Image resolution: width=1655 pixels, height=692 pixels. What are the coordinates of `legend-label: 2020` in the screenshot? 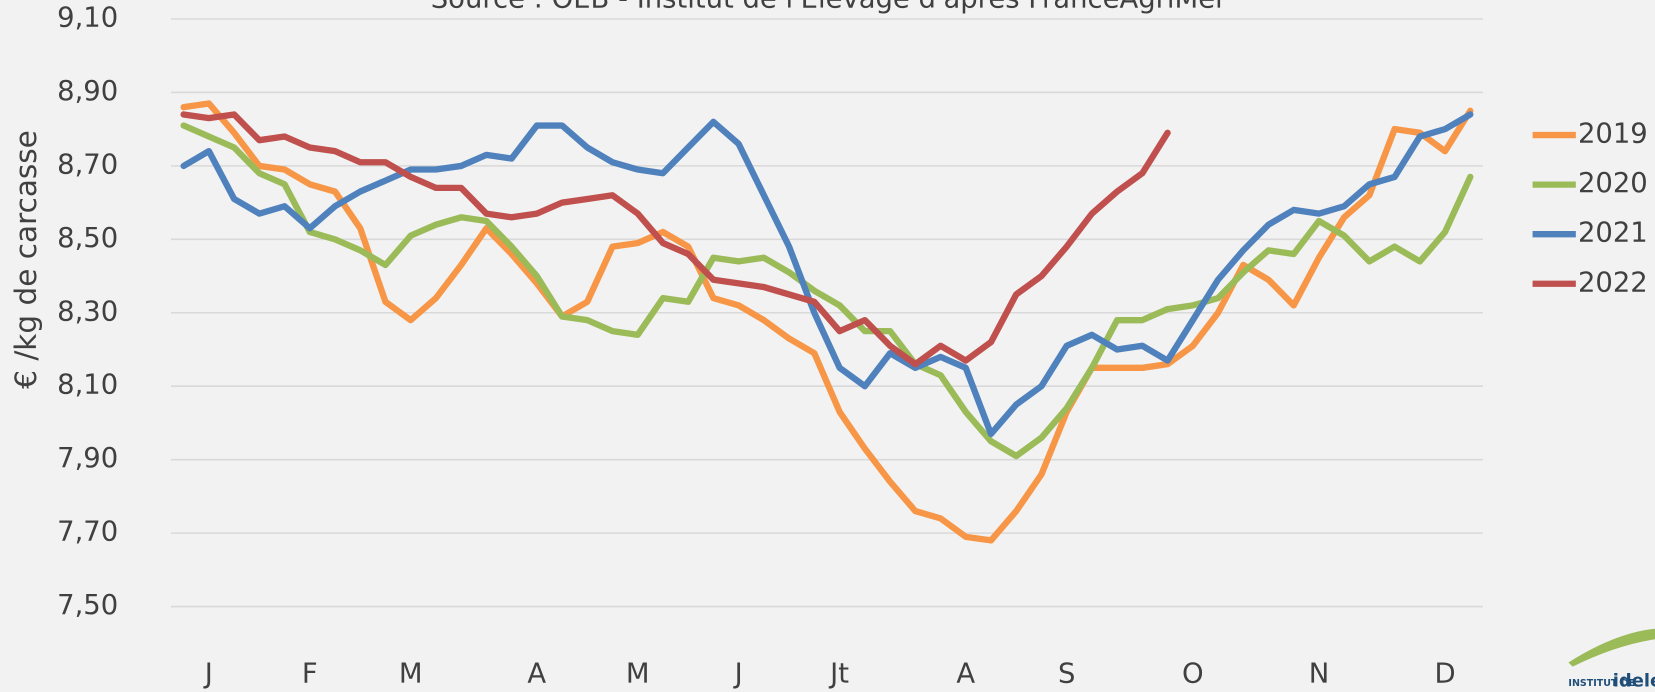 It's located at (1613, 183).